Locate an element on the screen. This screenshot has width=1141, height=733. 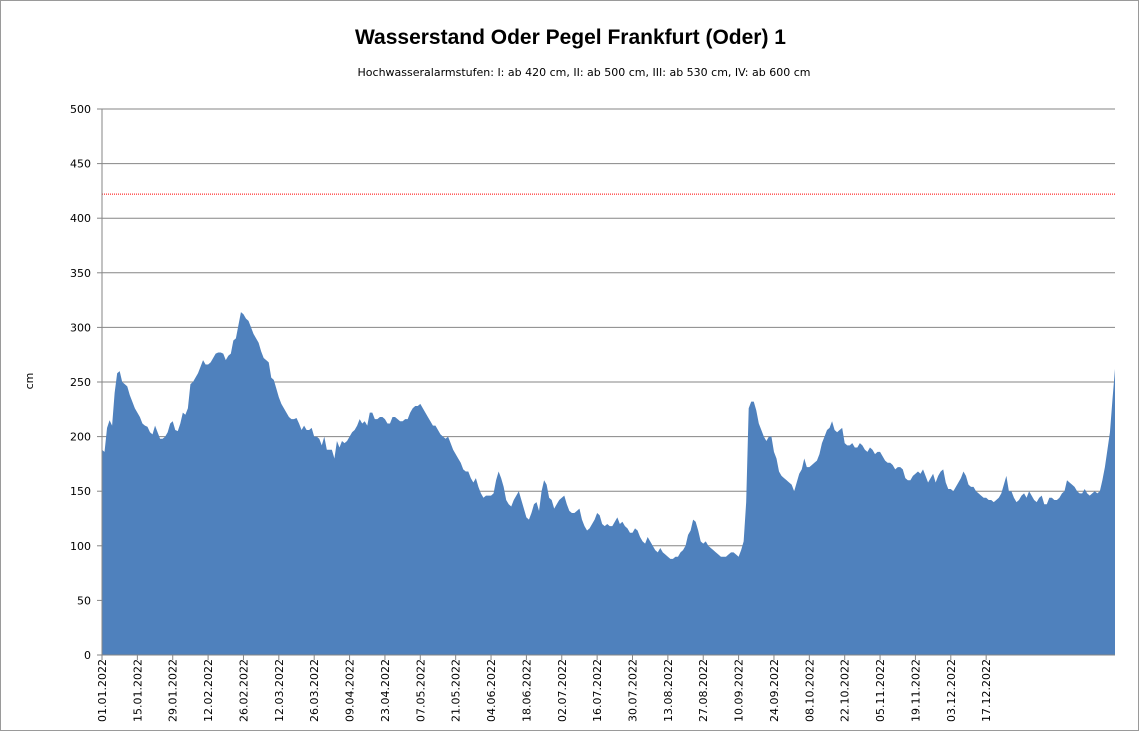
x-tick-label: 23.04.2022 is located at coordinates (385, 690).